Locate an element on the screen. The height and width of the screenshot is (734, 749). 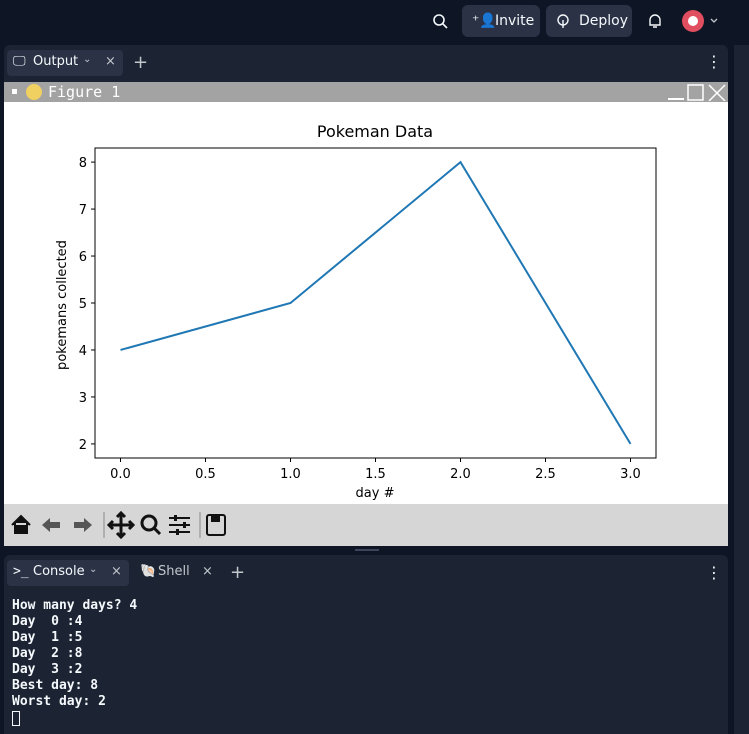
console-line: Day 3 :2 is located at coordinates (47, 669).